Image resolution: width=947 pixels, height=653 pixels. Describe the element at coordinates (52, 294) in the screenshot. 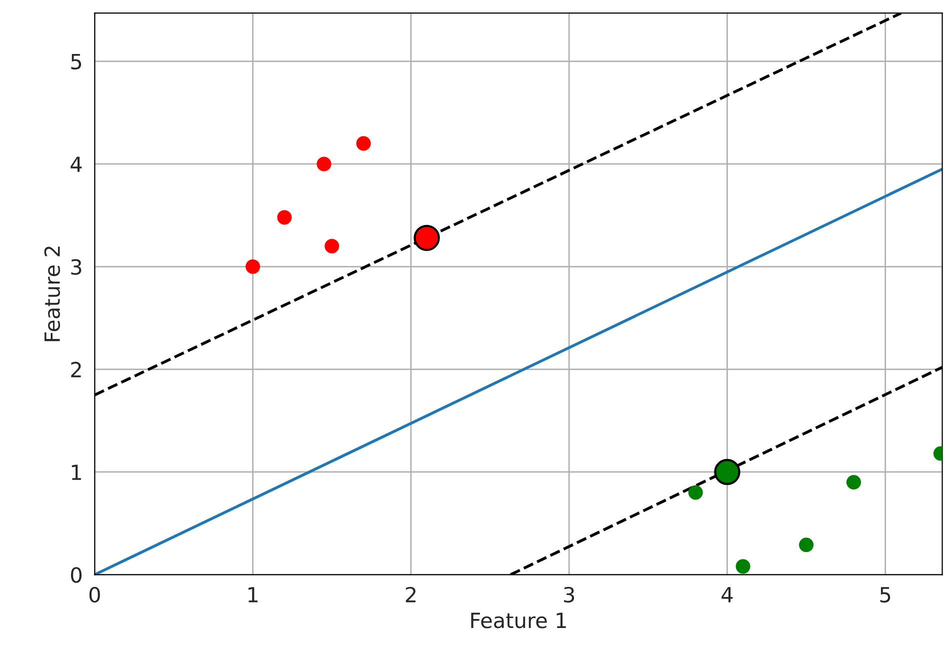

I see `y-axis-title: Feature 2` at that location.